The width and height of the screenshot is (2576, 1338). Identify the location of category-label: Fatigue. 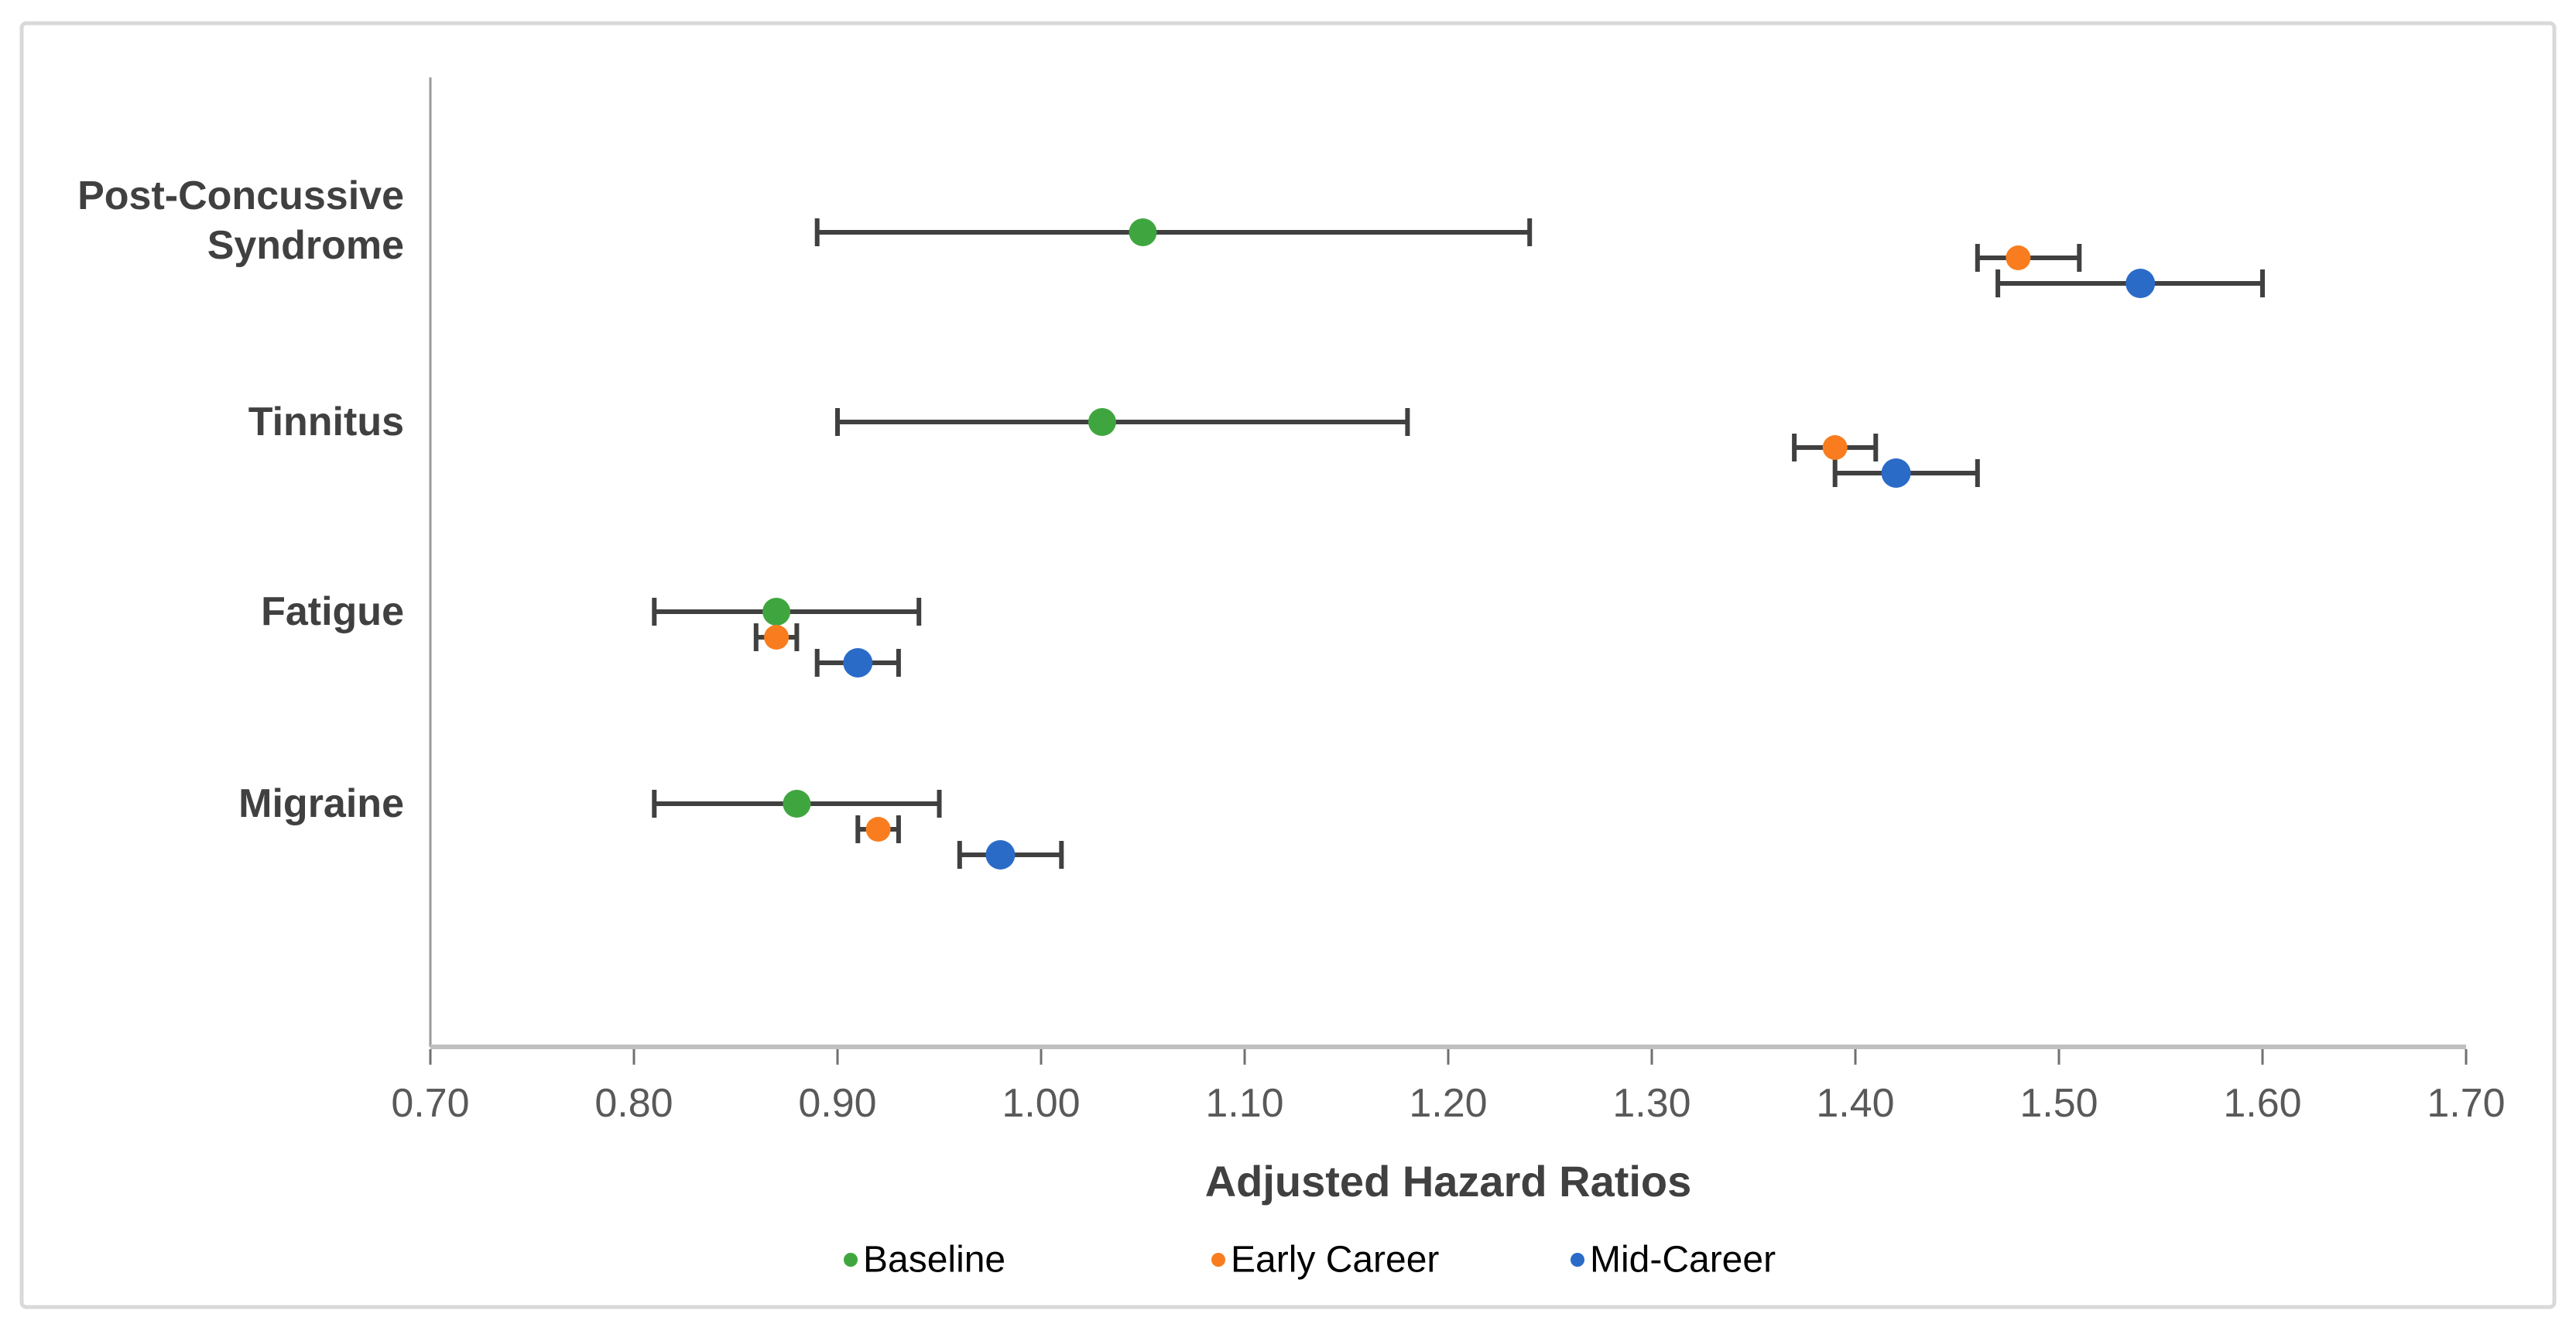
(333, 611).